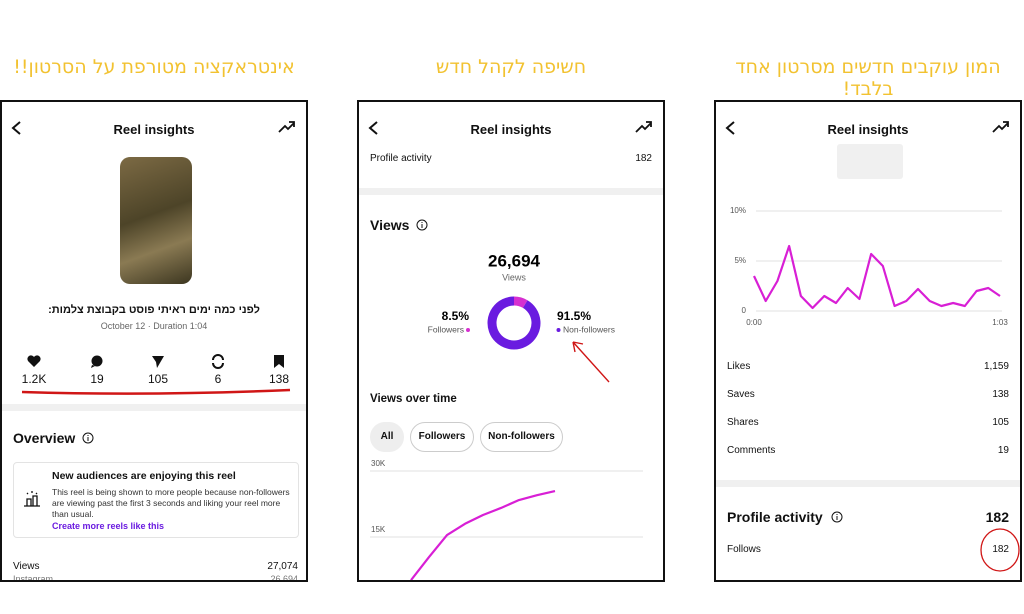 This screenshot has height=614, width=1024. Describe the element at coordinates (144, 476) in the screenshot. I see `card-title: New audiences are enjoying this reel` at that location.